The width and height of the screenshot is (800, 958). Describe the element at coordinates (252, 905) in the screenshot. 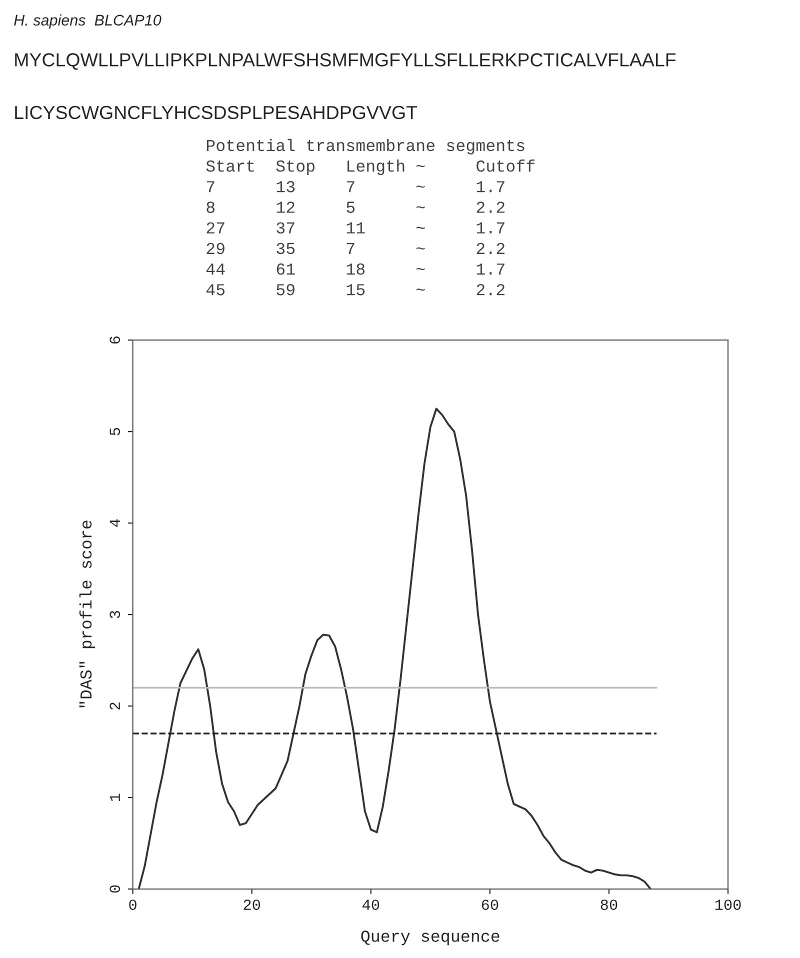

I see `x-tick-label: 20` at that location.